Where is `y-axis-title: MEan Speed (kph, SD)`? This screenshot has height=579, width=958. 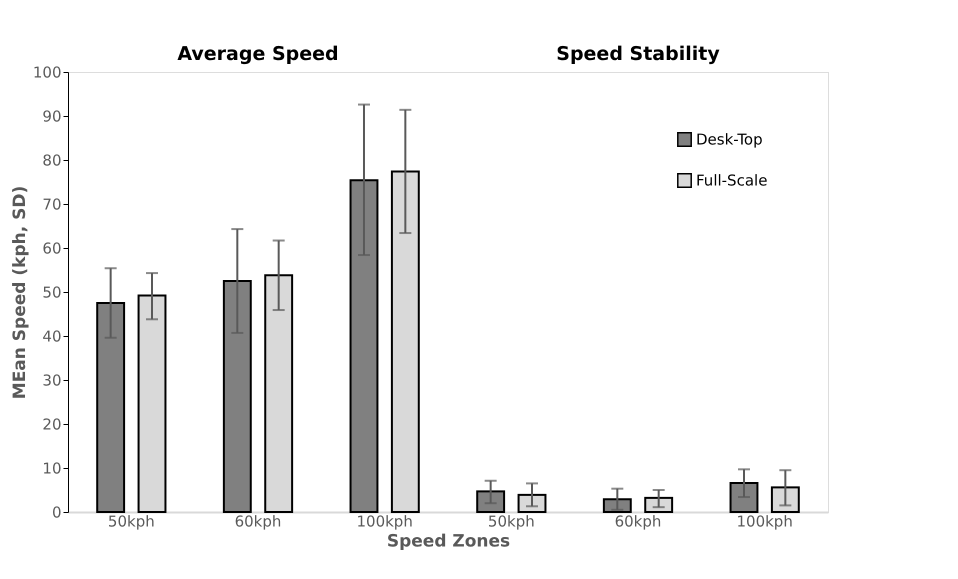 y-axis-title: MEan Speed (kph, SD) is located at coordinates (20, 293).